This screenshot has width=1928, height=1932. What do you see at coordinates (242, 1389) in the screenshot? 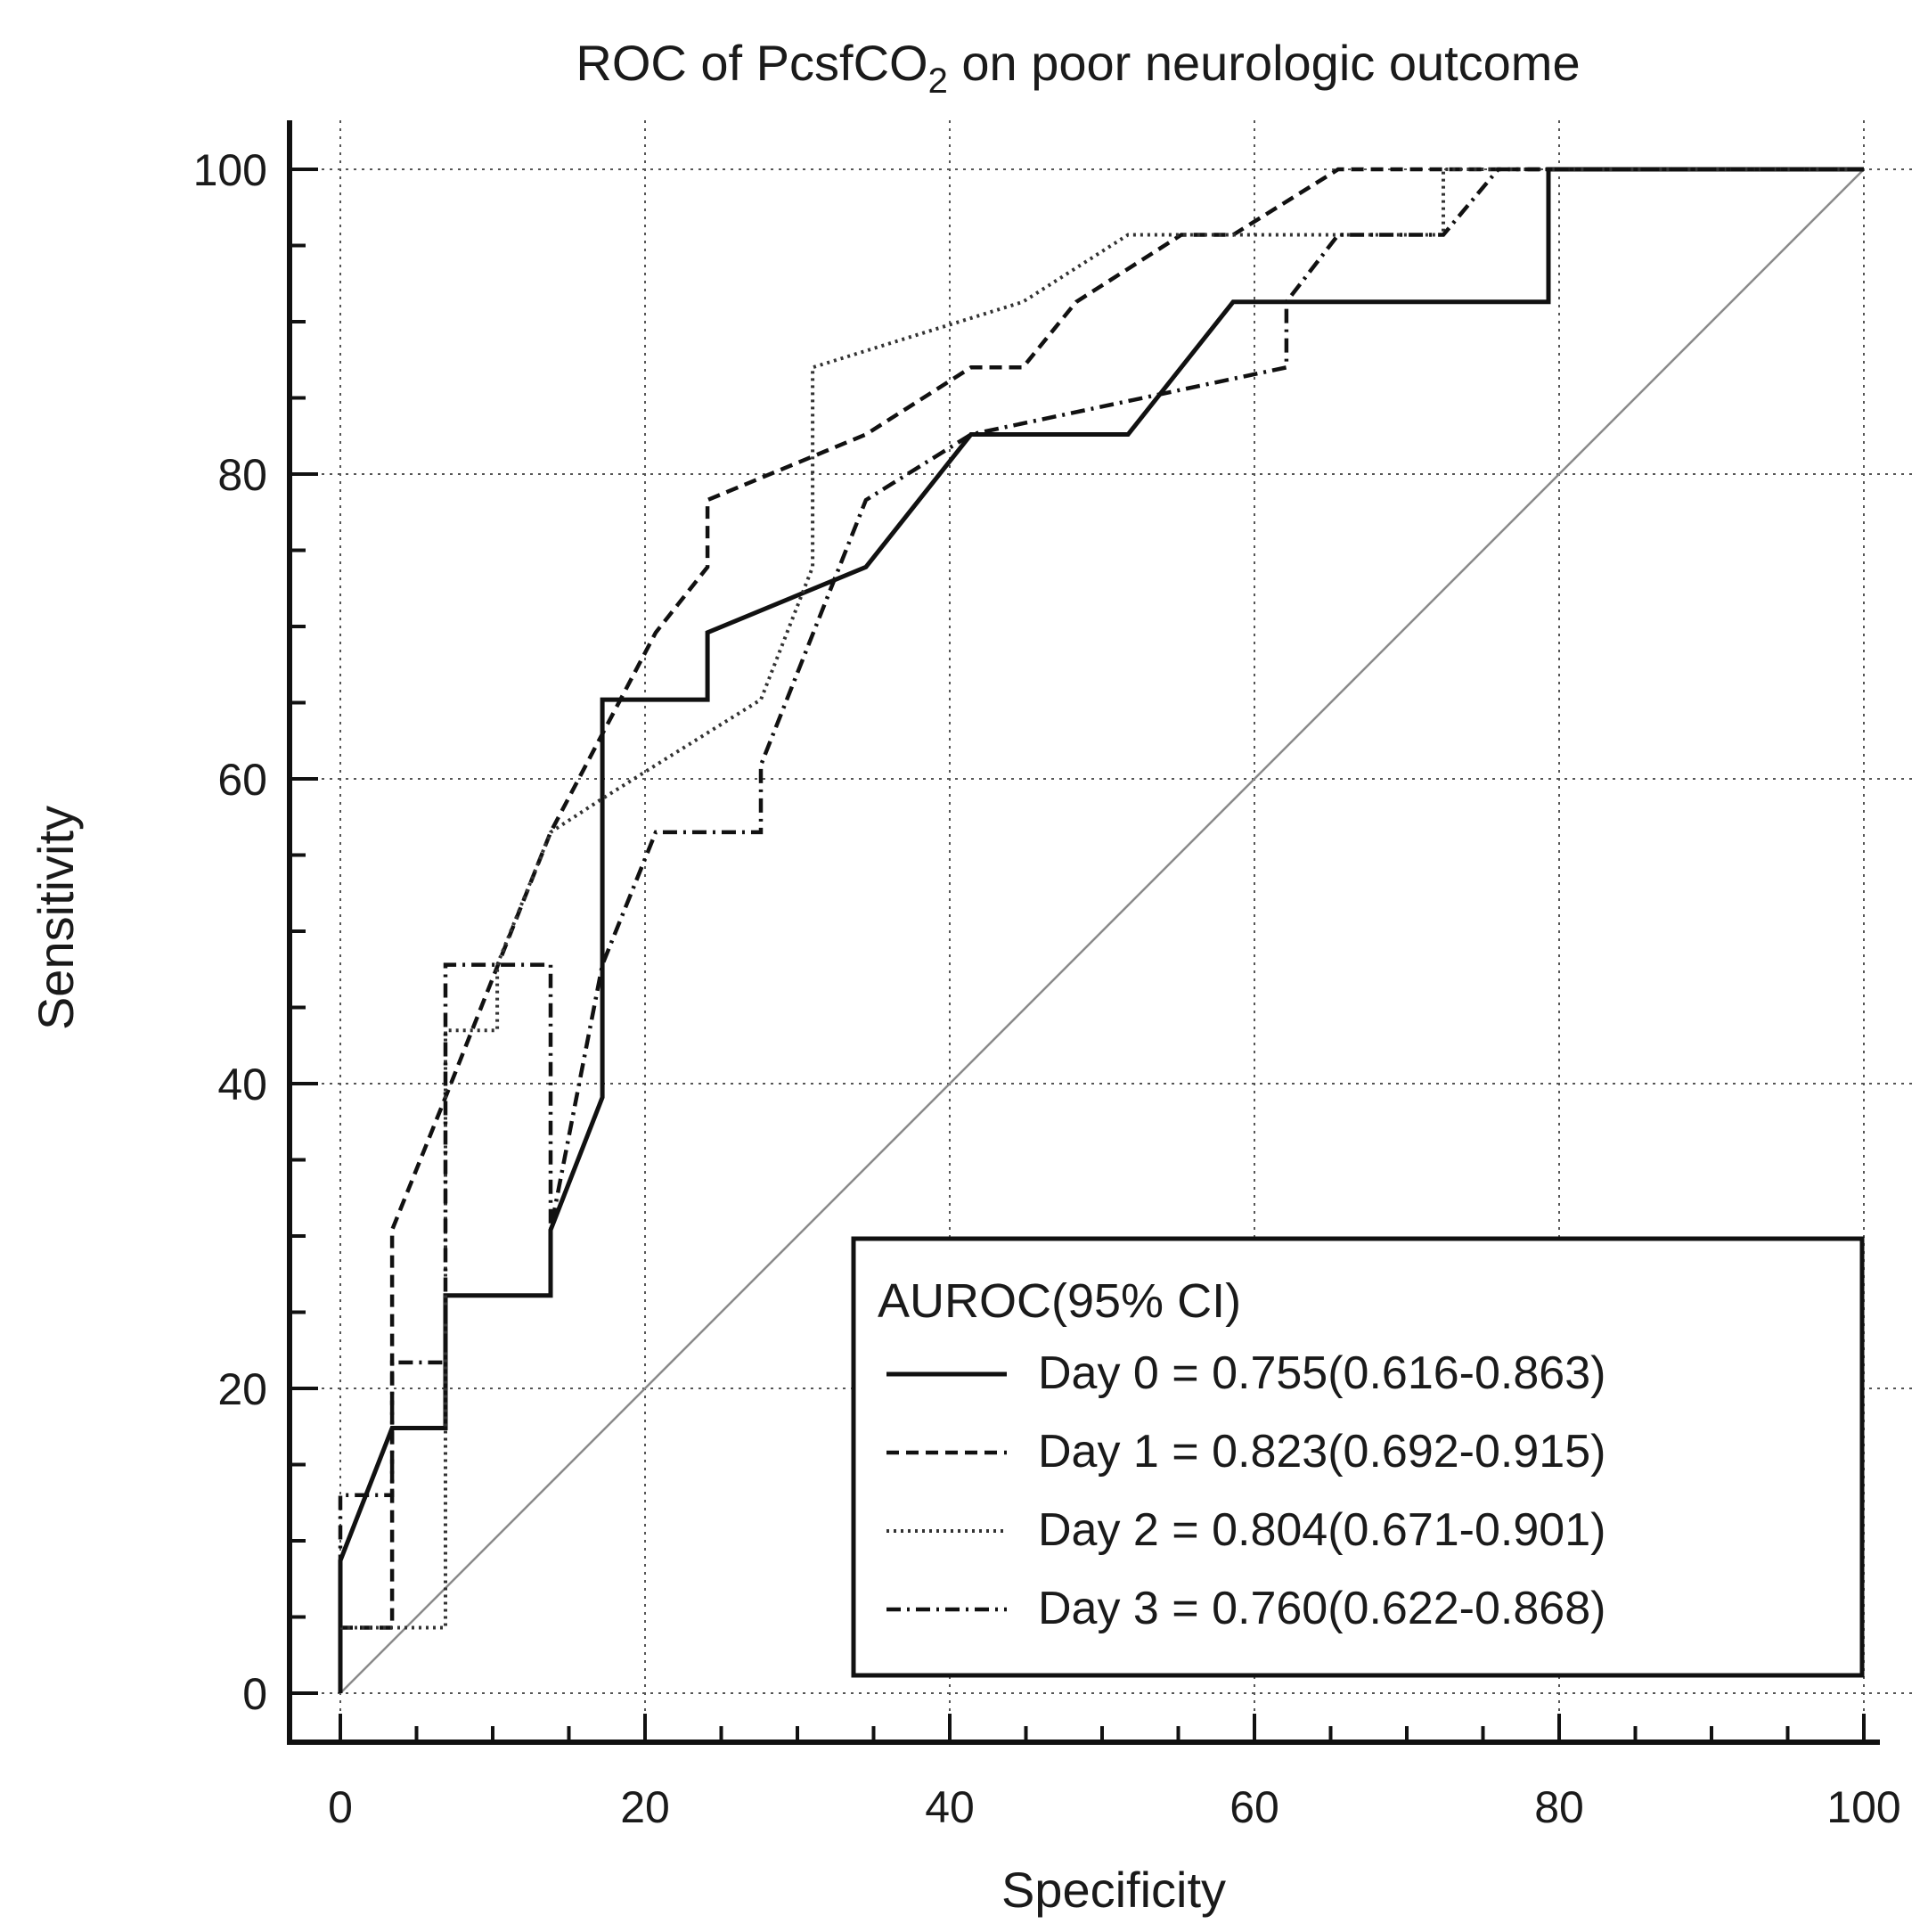
I see `y-tick-label: 20` at bounding box center [242, 1389].